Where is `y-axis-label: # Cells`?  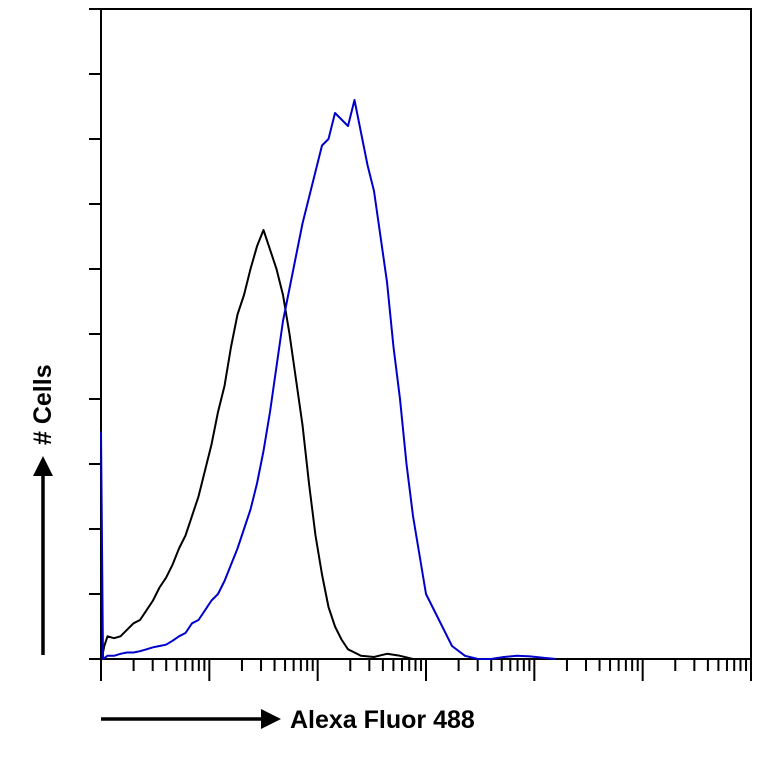
y-axis-label: # Cells is located at coordinates (43, 404).